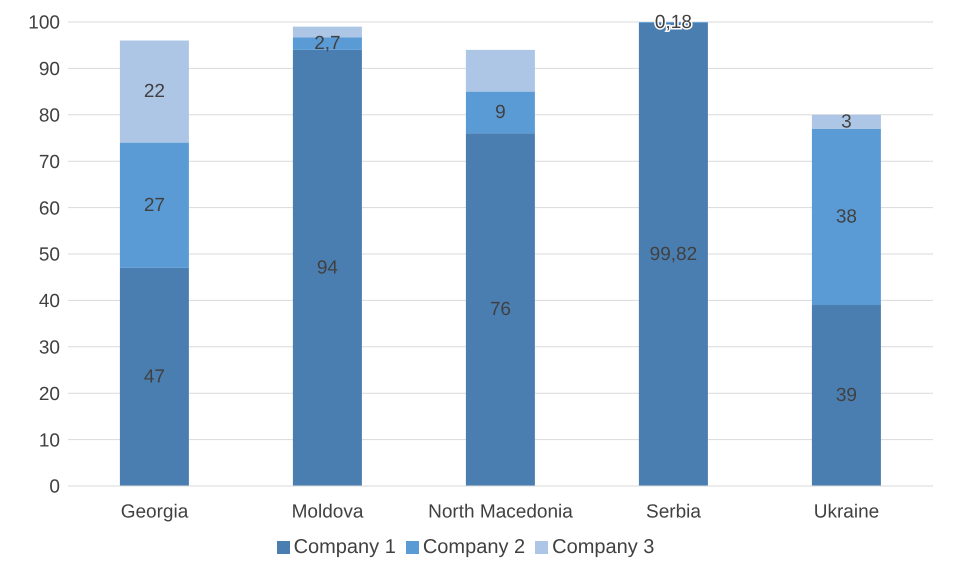 Image resolution: width=961 pixels, height=563 pixels. Describe the element at coordinates (49, 348) in the screenshot. I see `y-tick-label: 30` at that location.